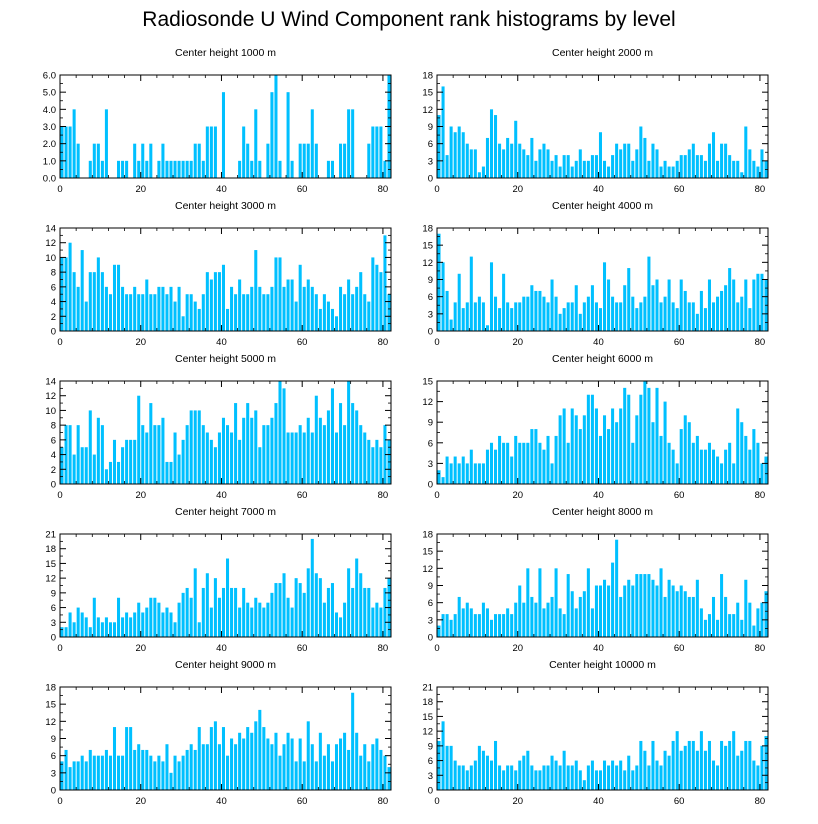 This screenshot has height=824, width=818. What do you see at coordinates (50, 411) in the screenshot?
I see `y-tick-label: 10` at bounding box center [50, 411].